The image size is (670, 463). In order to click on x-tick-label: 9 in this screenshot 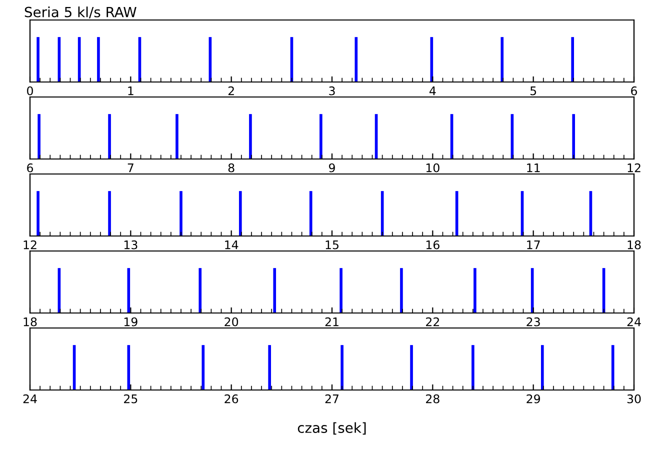, I will do `click(331, 167)`.